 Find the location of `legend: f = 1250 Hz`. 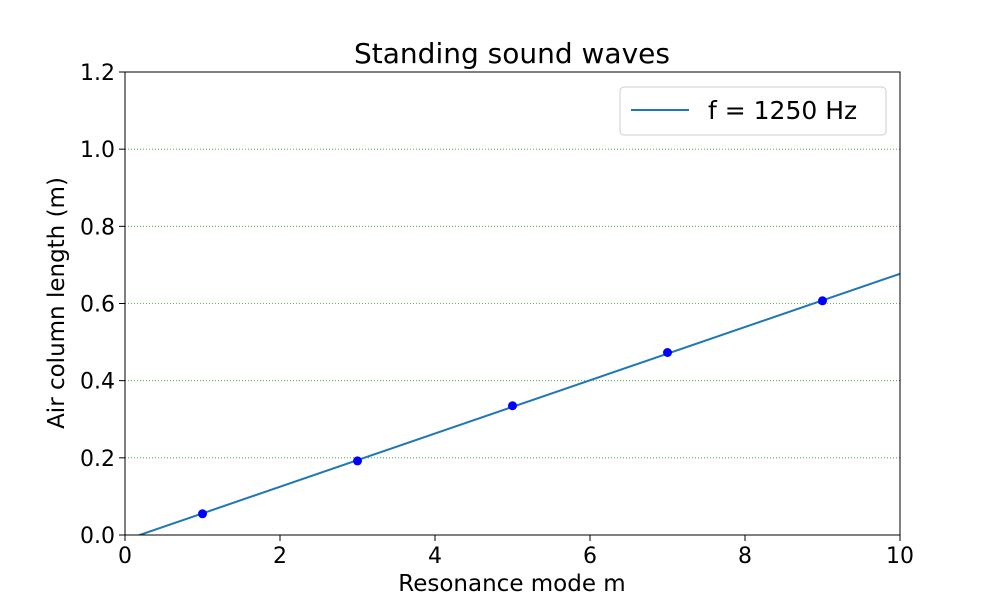

legend: f = 1250 Hz is located at coordinates (753, 111).